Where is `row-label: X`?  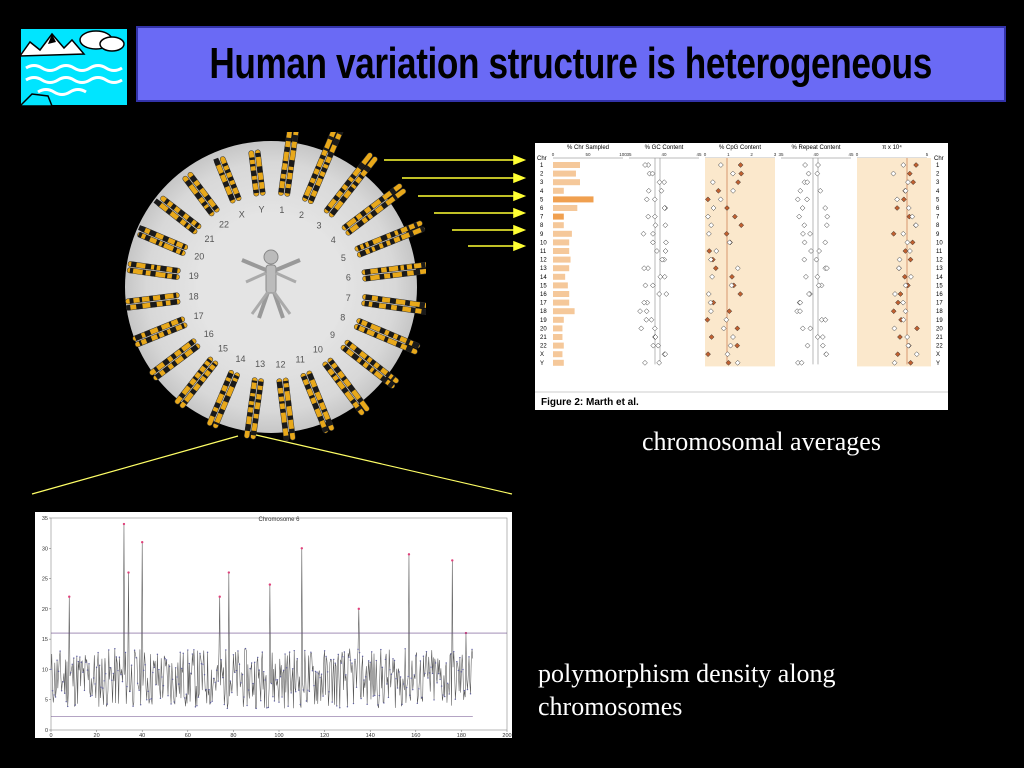
row-label: X is located at coordinates (542, 355).